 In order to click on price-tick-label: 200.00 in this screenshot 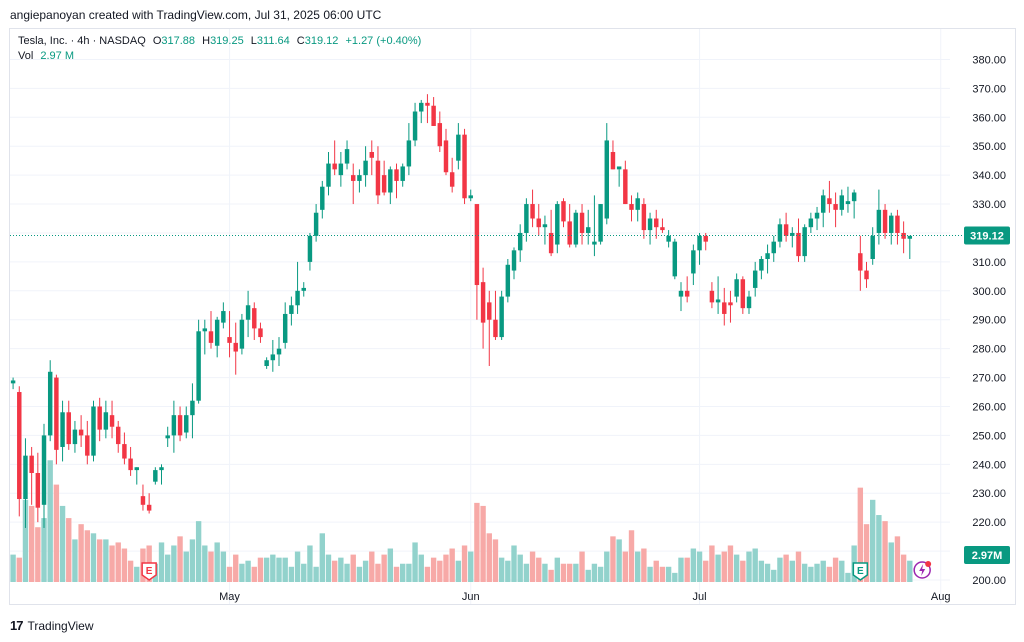, I will do `click(989, 581)`.